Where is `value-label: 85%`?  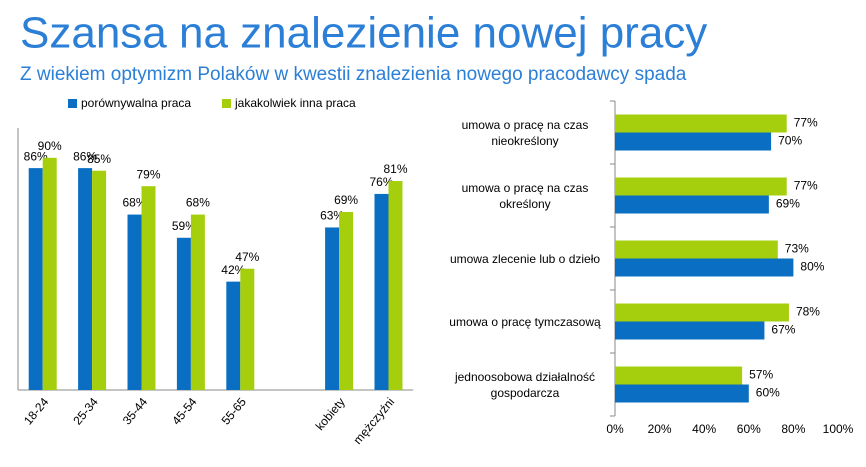 value-label: 85% is located at coordinates (99, 159).